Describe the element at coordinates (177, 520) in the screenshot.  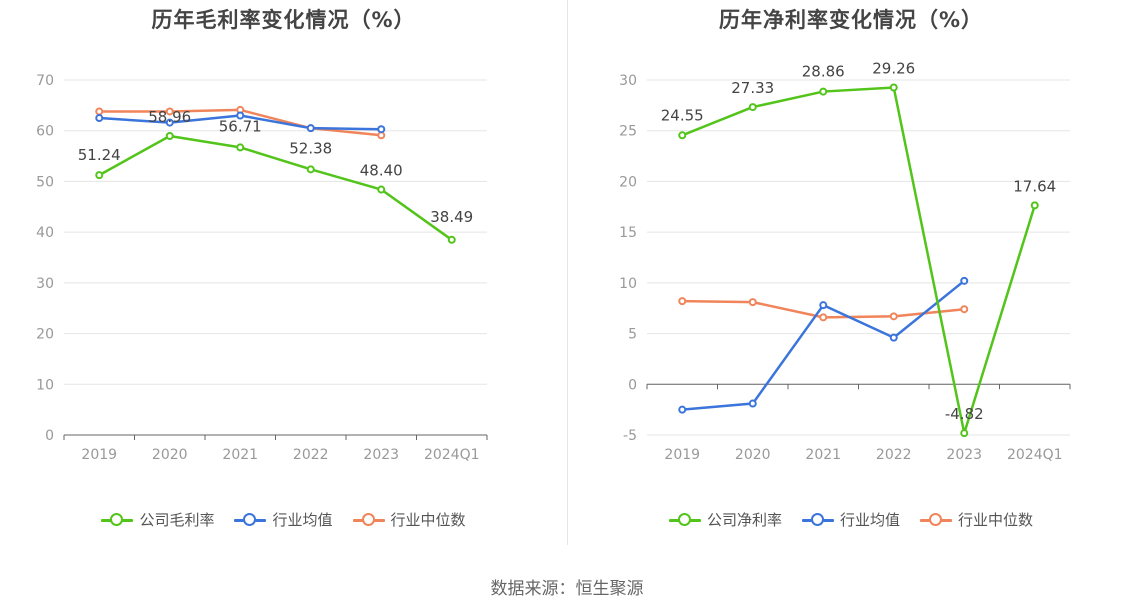
I see `legend-label: 公司毛利率` at that location.